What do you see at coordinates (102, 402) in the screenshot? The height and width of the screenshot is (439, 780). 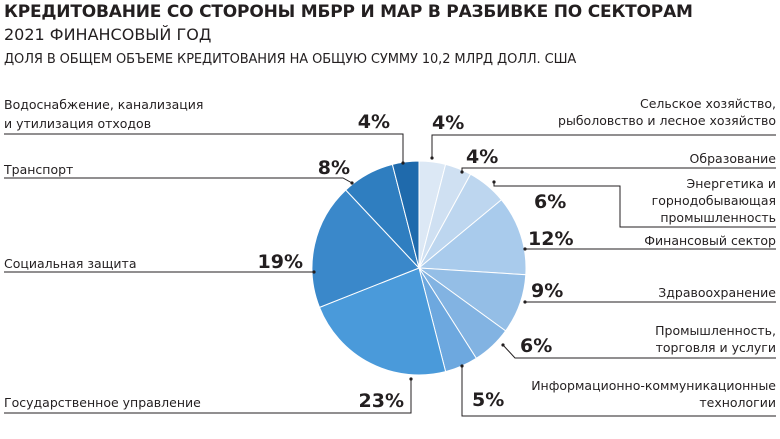 I see `slice-label: Государственное управление` at bounding box center [102, 402].